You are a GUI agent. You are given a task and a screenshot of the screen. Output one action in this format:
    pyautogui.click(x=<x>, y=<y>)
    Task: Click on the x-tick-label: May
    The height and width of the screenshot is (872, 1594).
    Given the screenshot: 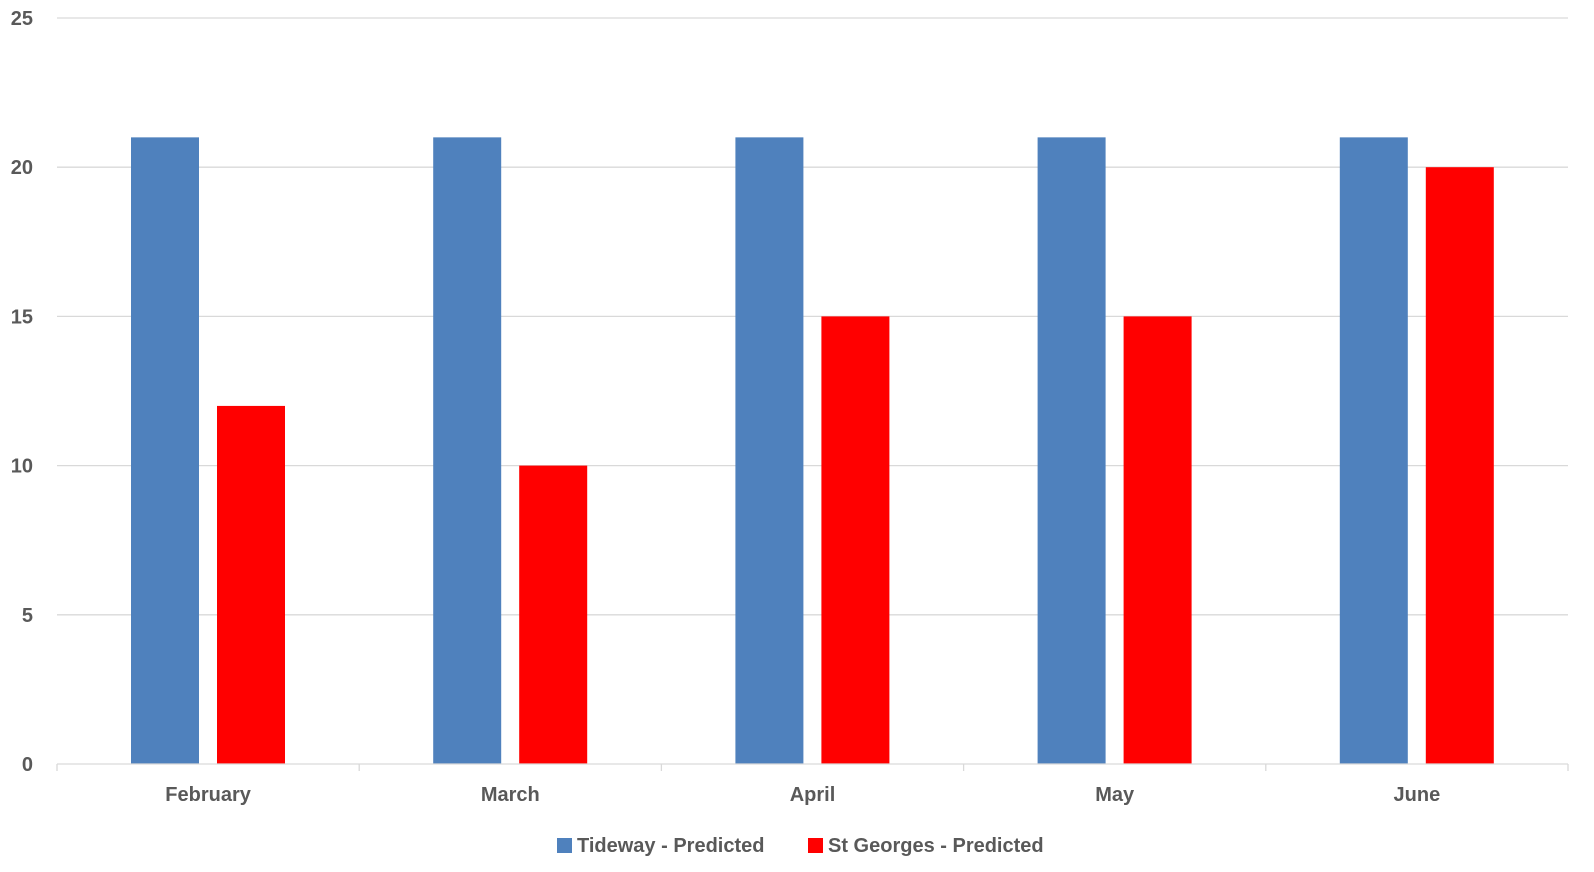 What is the action you would take?
    pyautogui.click(x=1115, y=795)
    